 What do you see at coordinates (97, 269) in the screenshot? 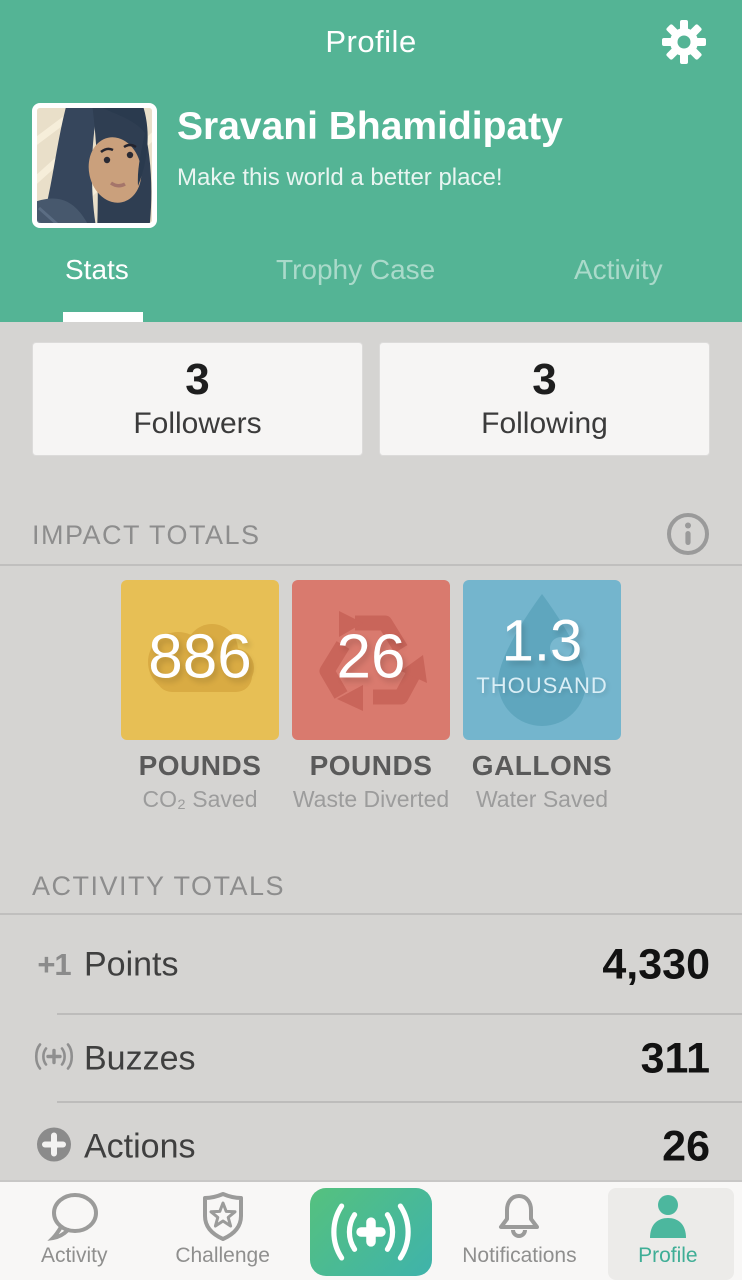
I see `tab-stats: Stats` at bounding box center [97, 269].